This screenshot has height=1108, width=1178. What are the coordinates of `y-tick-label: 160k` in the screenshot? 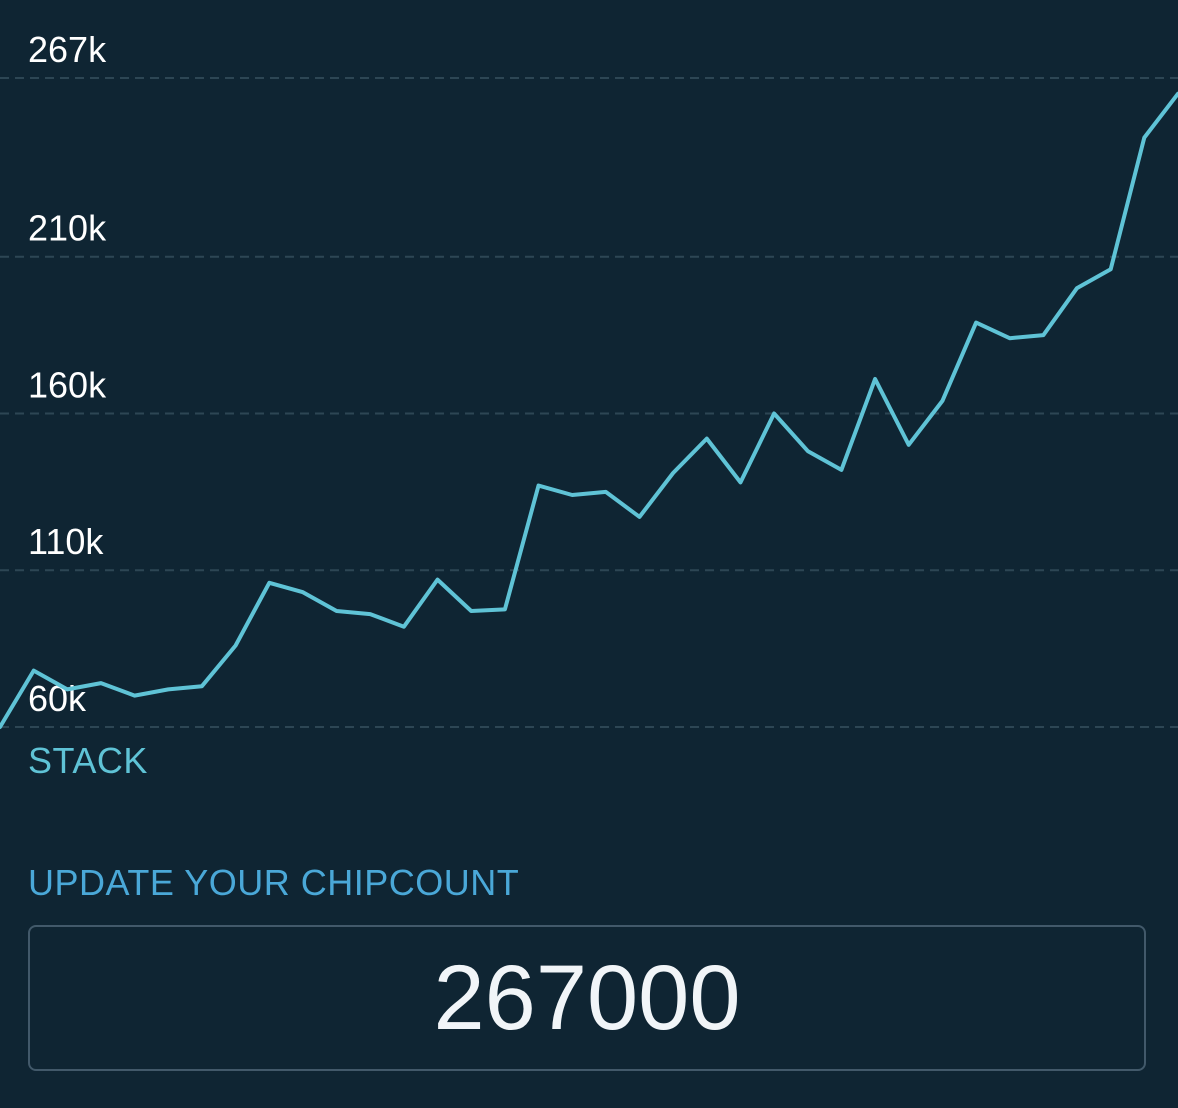 It's located at (67, 384).